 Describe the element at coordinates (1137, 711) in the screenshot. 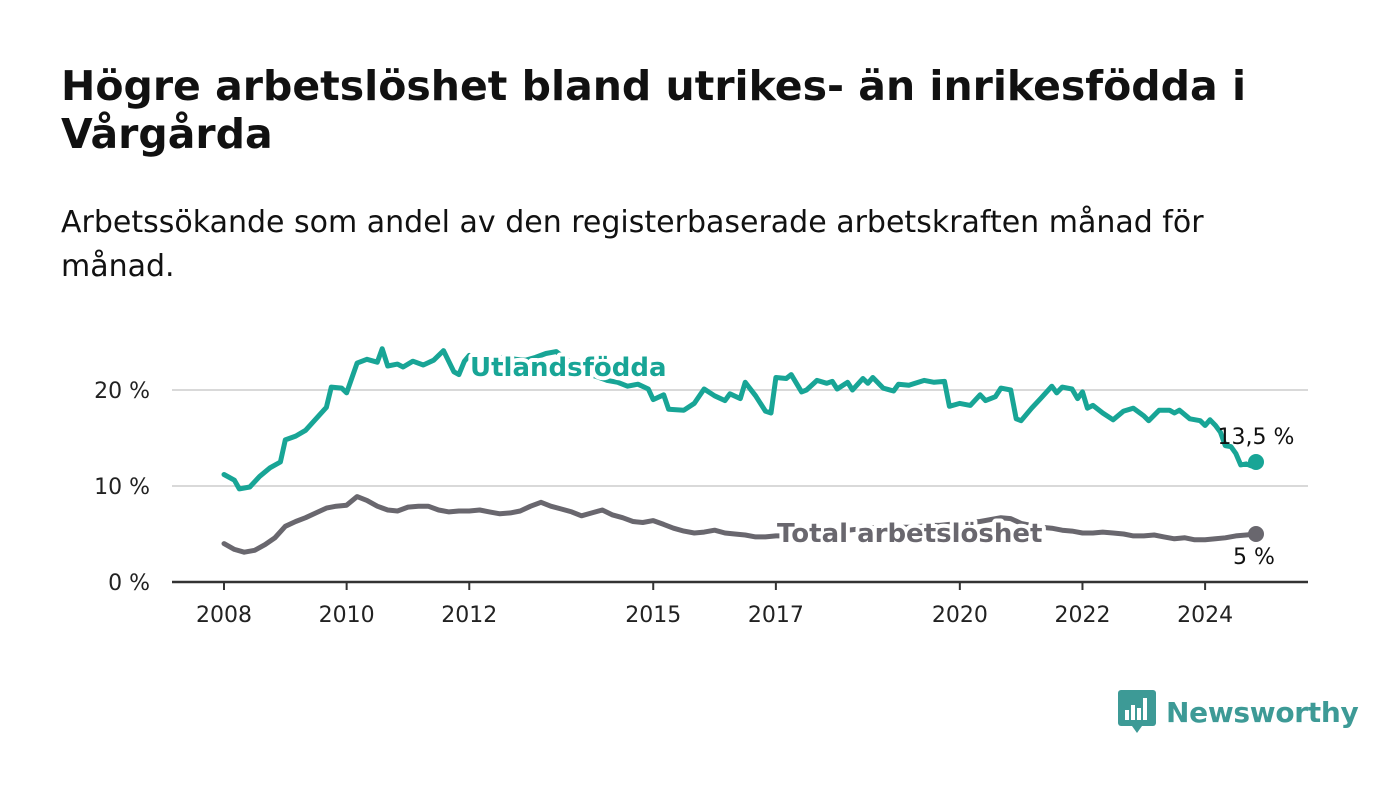

I see `bar-chart-speech-bubble-icon` at that location.